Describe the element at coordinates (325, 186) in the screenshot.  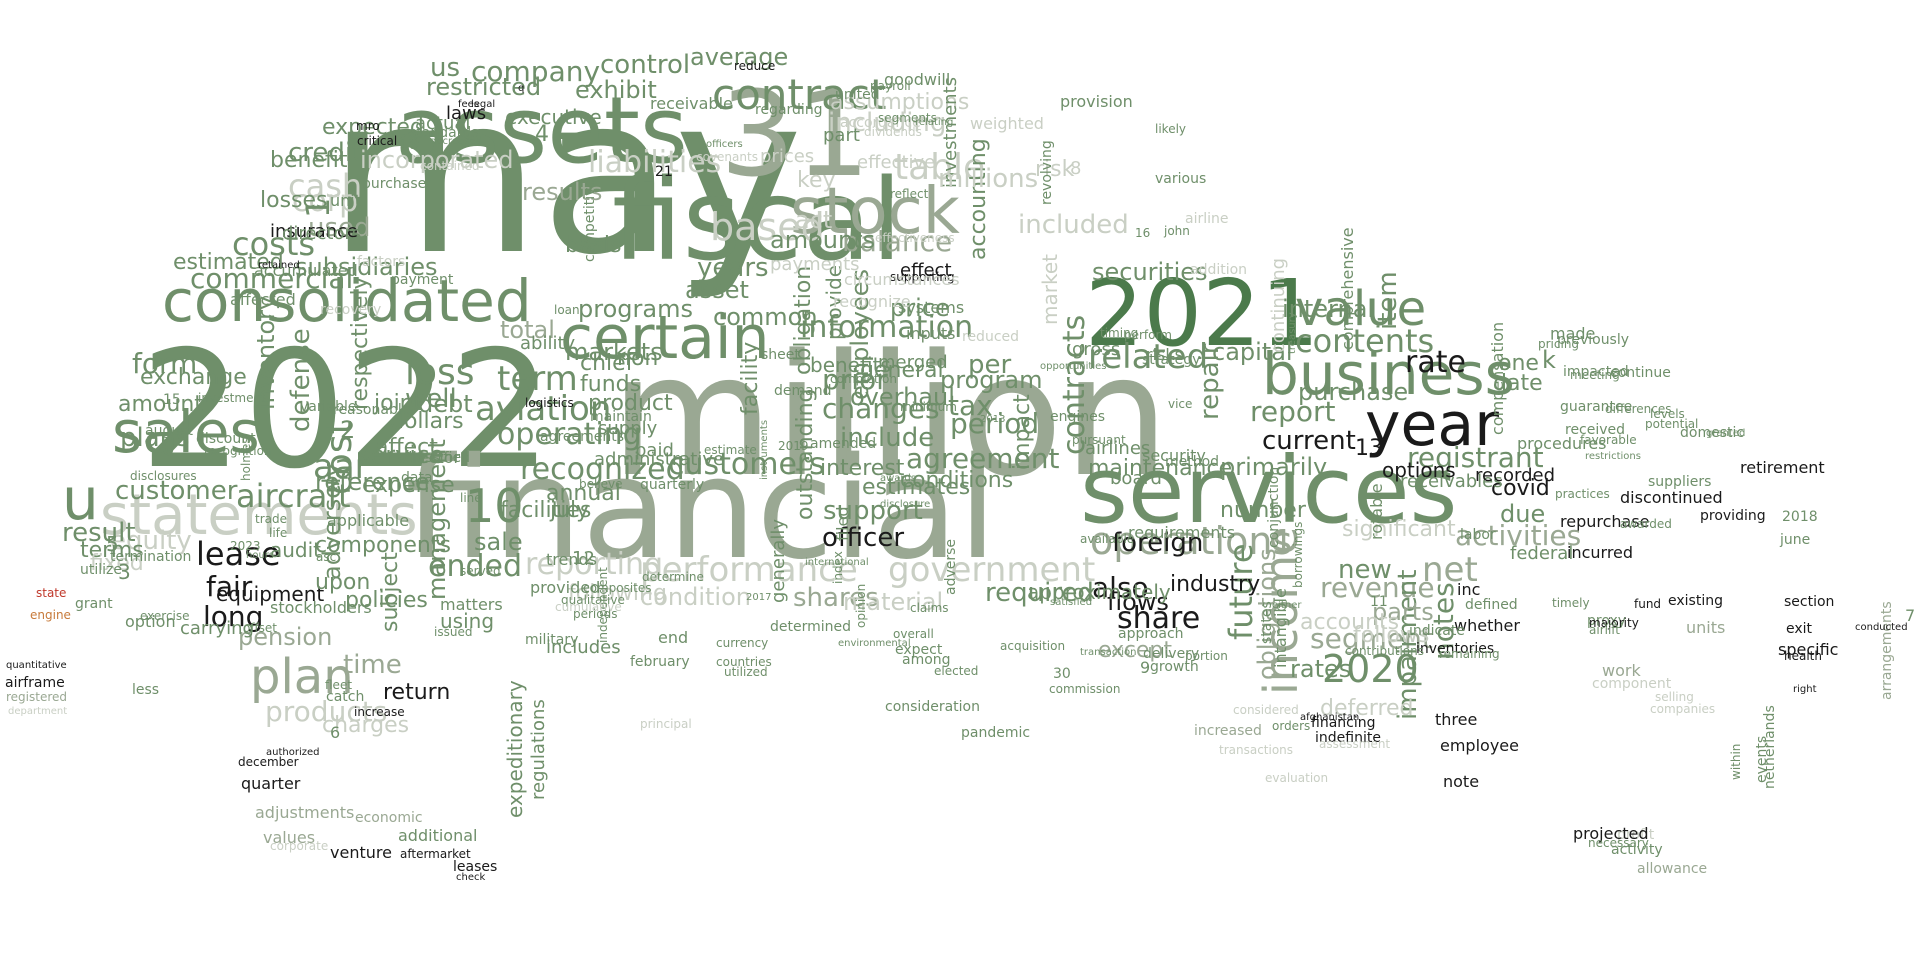
I see `word-cash: cash` at that location.